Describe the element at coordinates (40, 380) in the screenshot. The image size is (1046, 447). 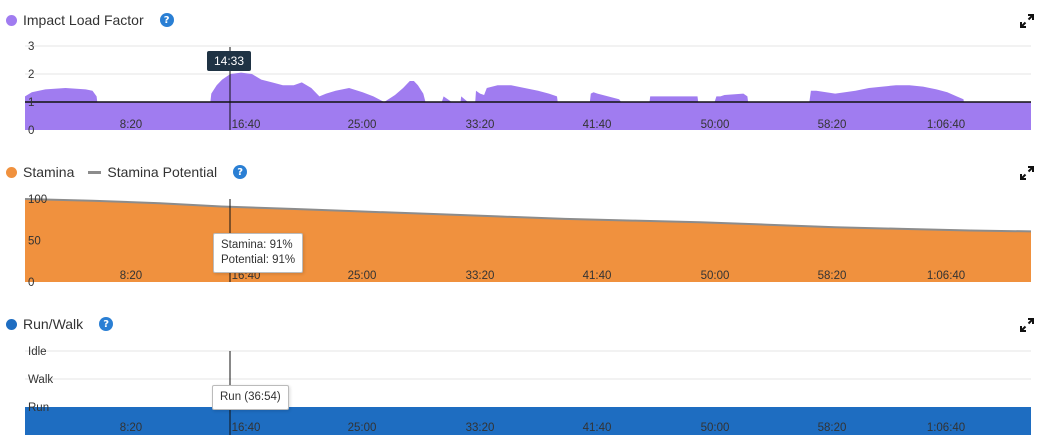
I see `y-tick-label: Walk` at that location.